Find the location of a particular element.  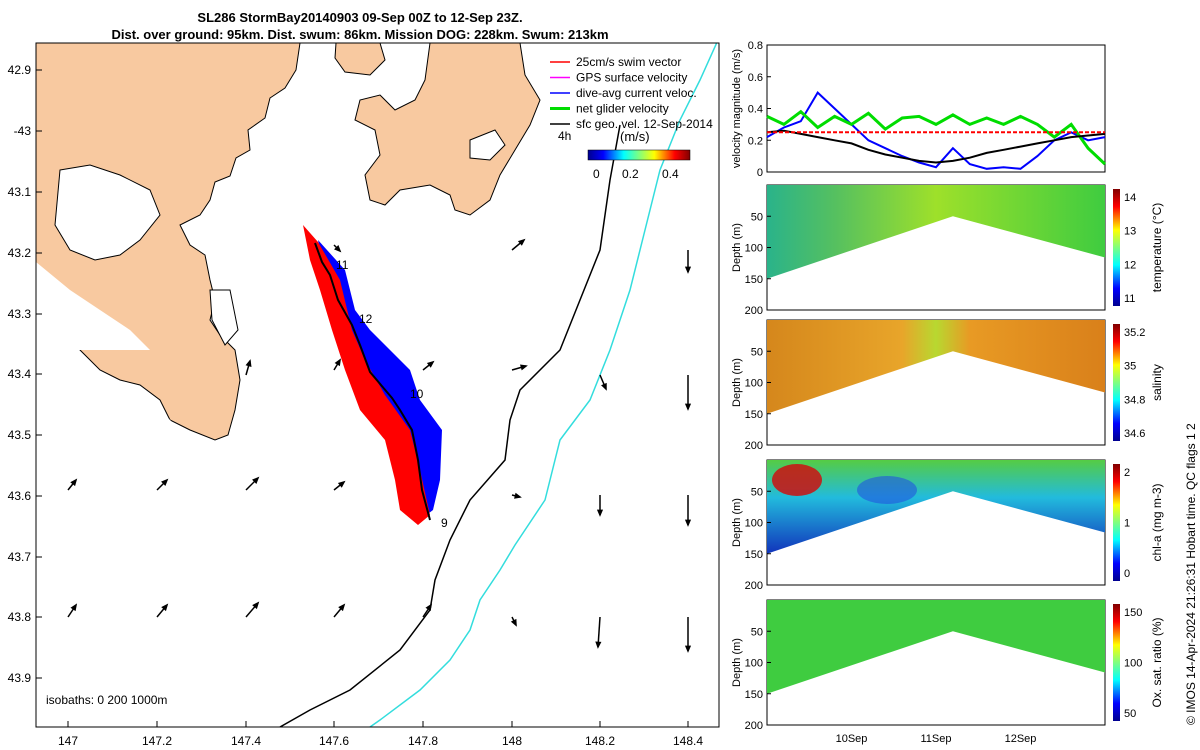

legend-label: net glider velocity is located at coordinates (622, 109).